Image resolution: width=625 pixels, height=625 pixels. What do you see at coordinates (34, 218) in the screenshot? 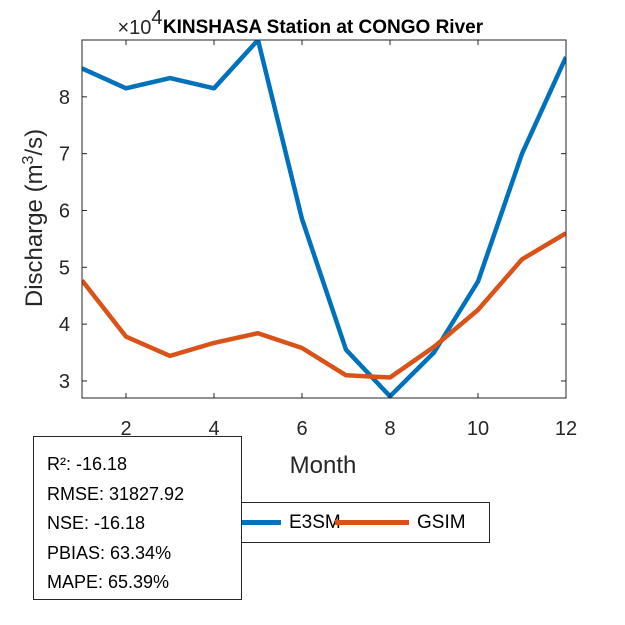
I see `y-axis-label: Discharge (m3/s)` at bounding box center [34, 218].